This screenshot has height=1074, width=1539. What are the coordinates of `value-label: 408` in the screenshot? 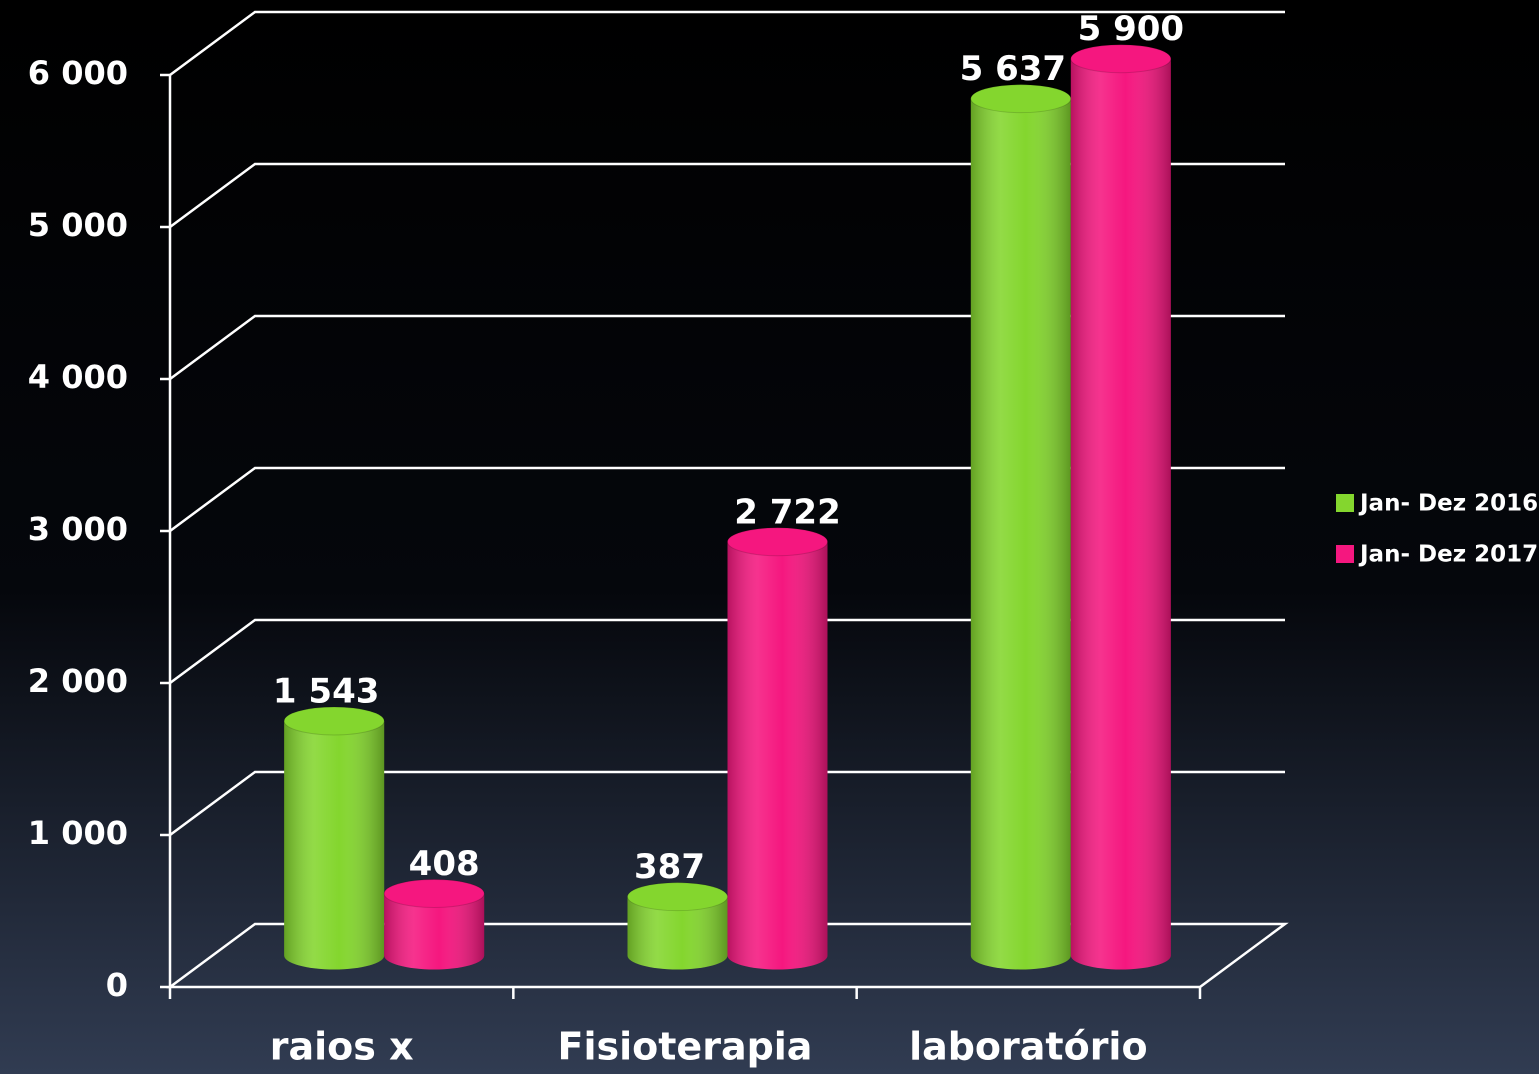 It's located at (444, 864).